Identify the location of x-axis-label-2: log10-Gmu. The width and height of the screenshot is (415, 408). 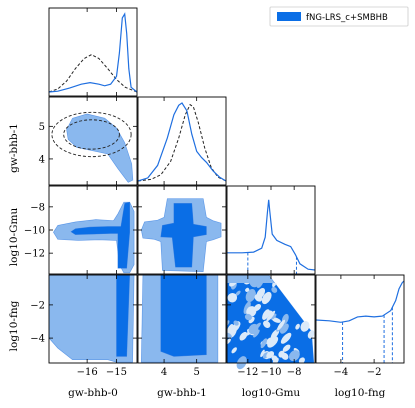
(271, 393).